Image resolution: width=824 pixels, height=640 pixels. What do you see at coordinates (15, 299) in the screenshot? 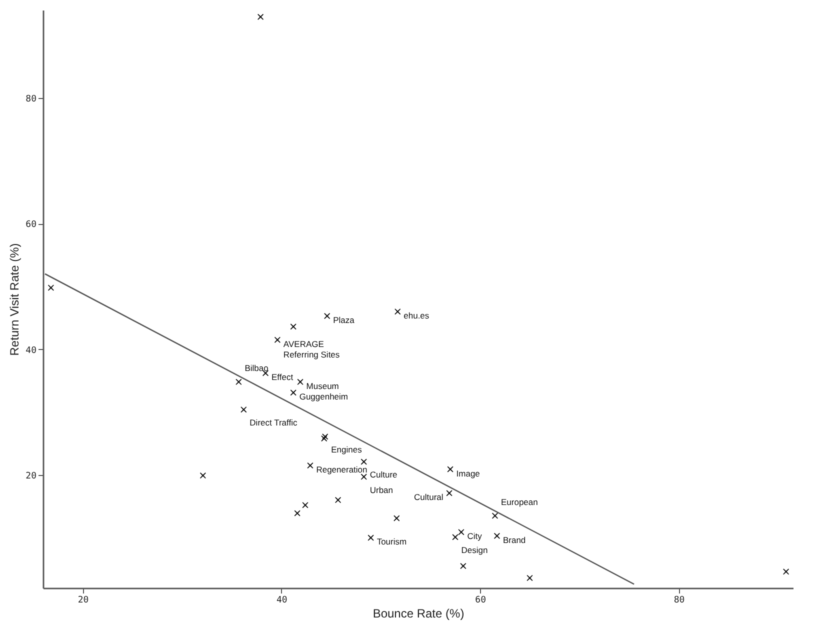
I see `y-axis-title: Return Visit Rate (%)` at bounding box center [15, 299].